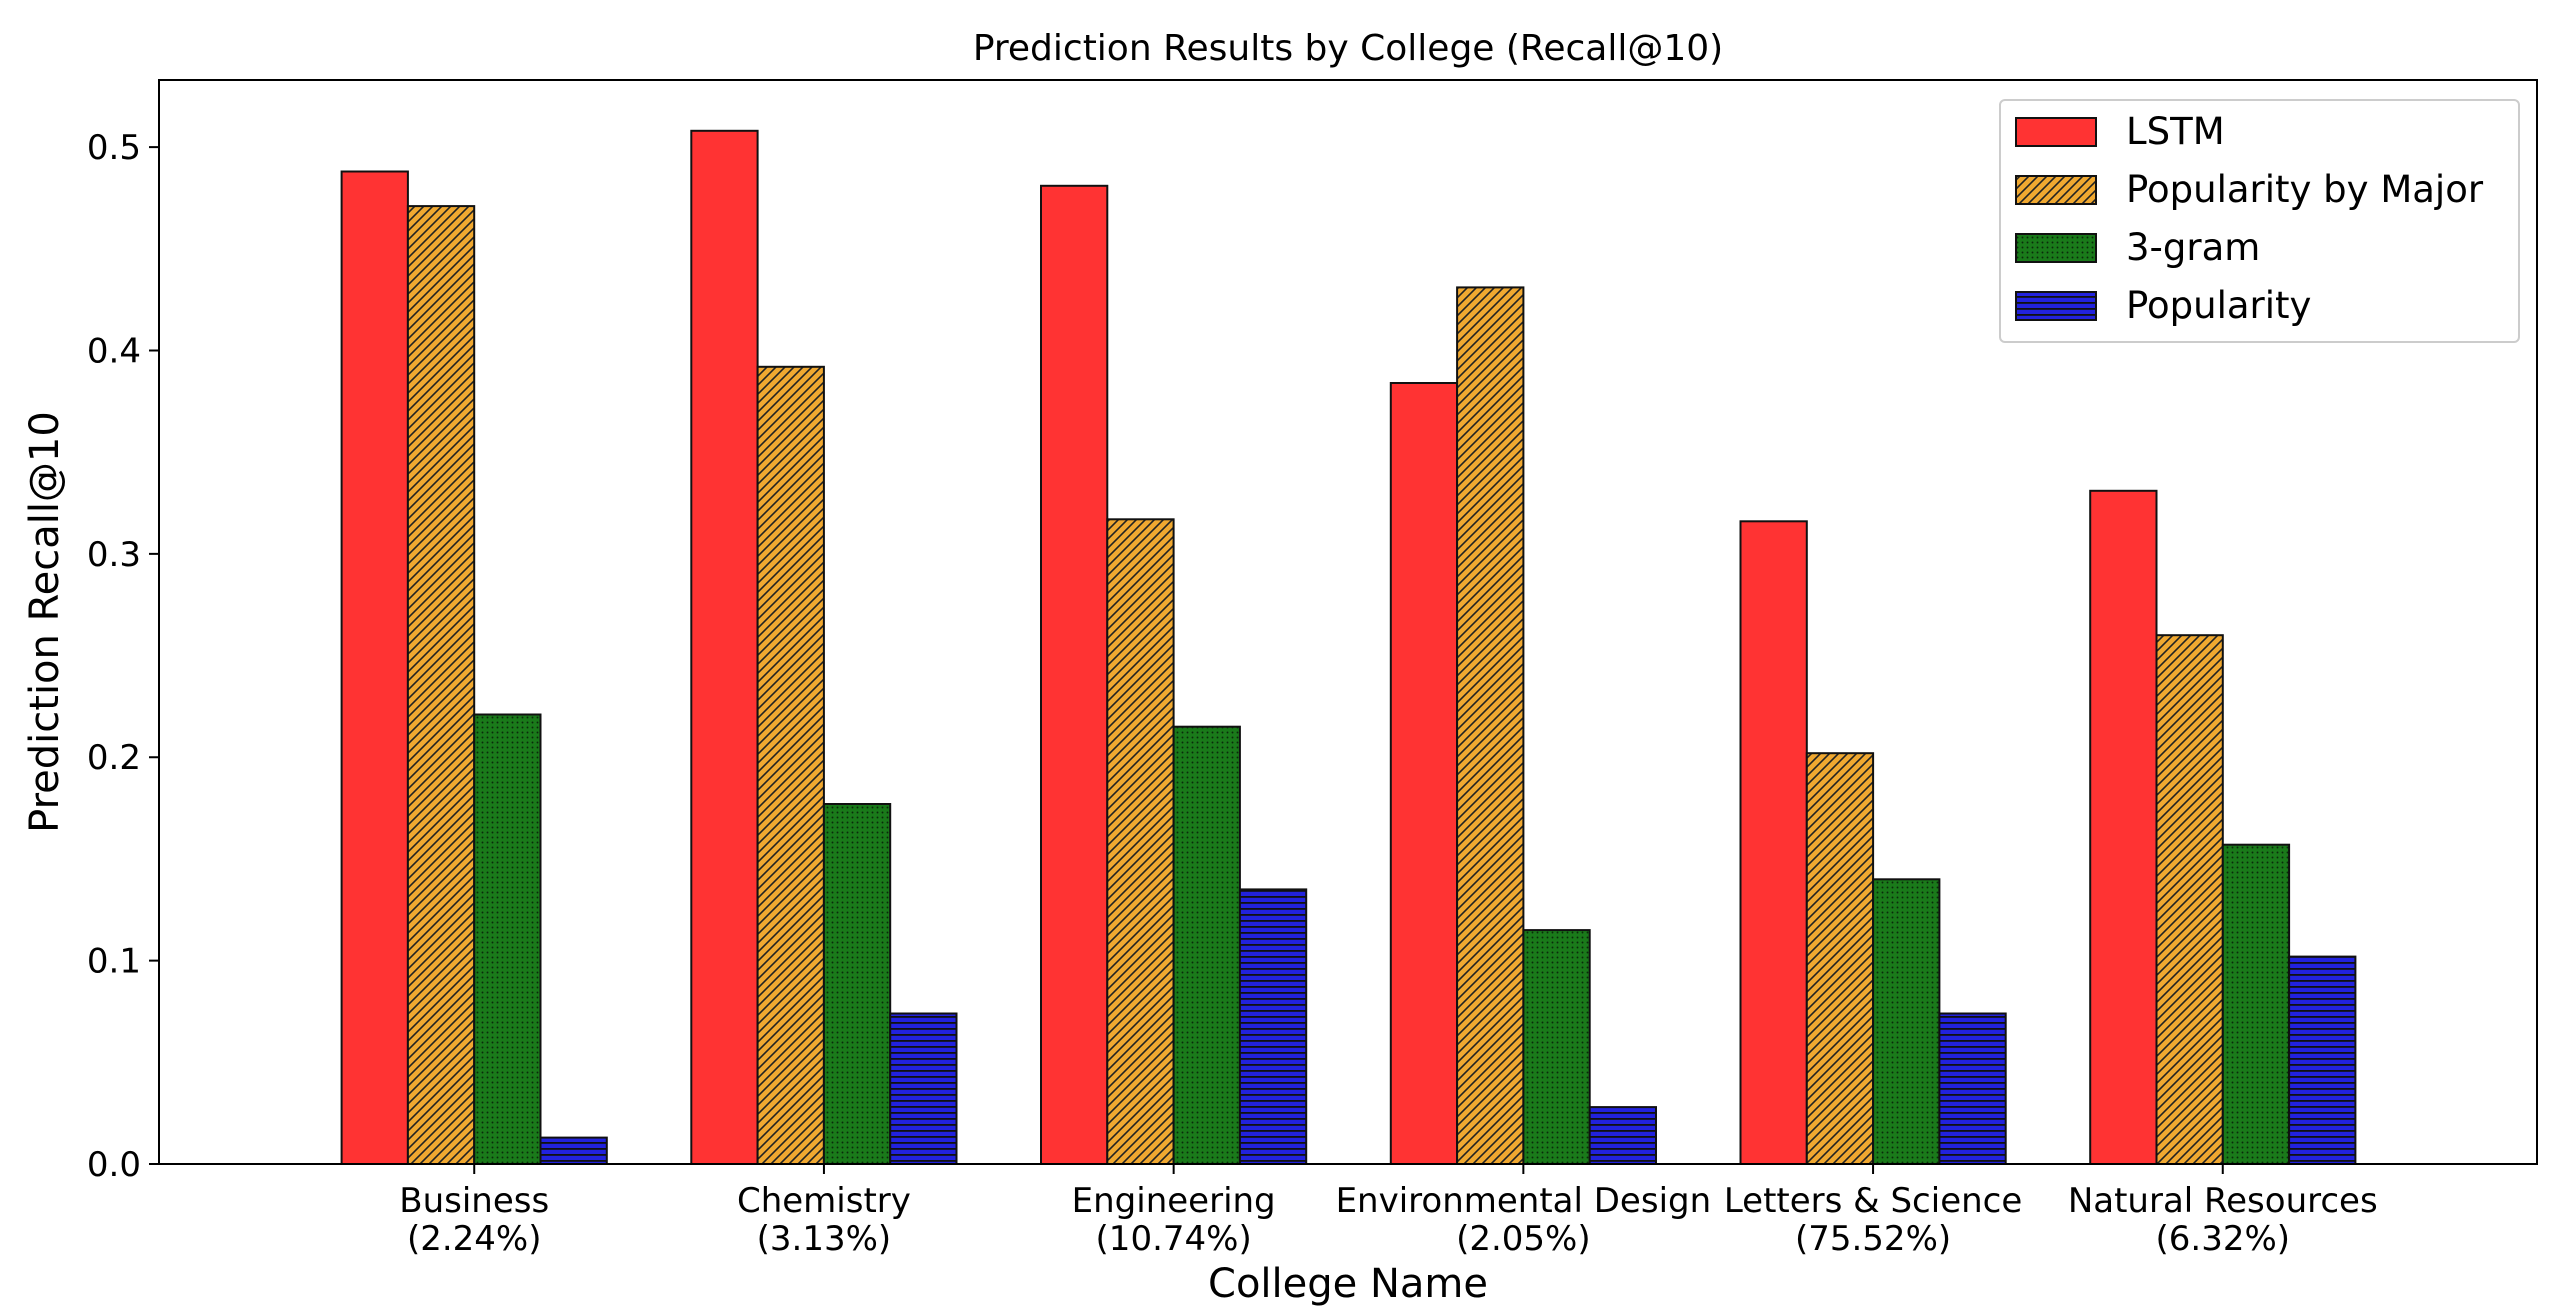 The image size is (2560, 1308). Describe the element at coordinates (2222, 1239) in the screenshot. I see `x-tick-share-label: (6.32%)` at that location.